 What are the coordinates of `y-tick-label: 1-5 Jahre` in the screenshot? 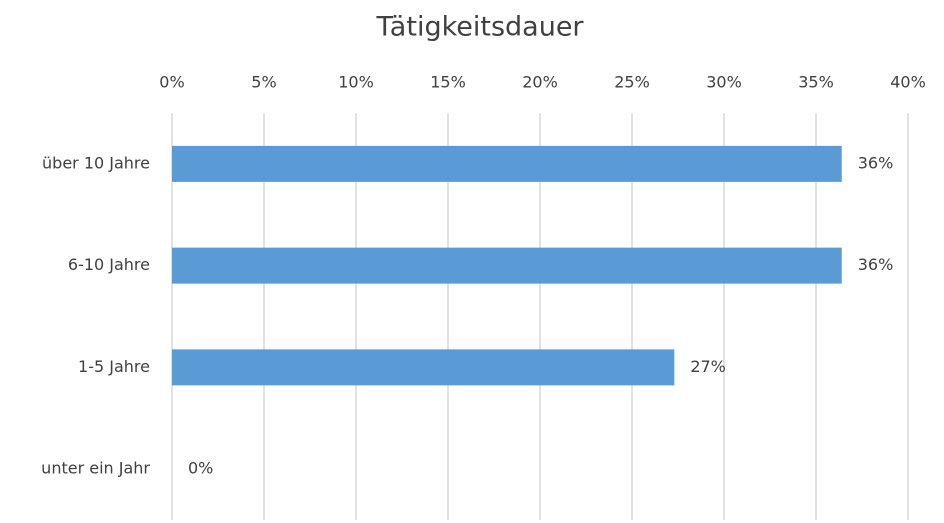 It's located at (114, 366).